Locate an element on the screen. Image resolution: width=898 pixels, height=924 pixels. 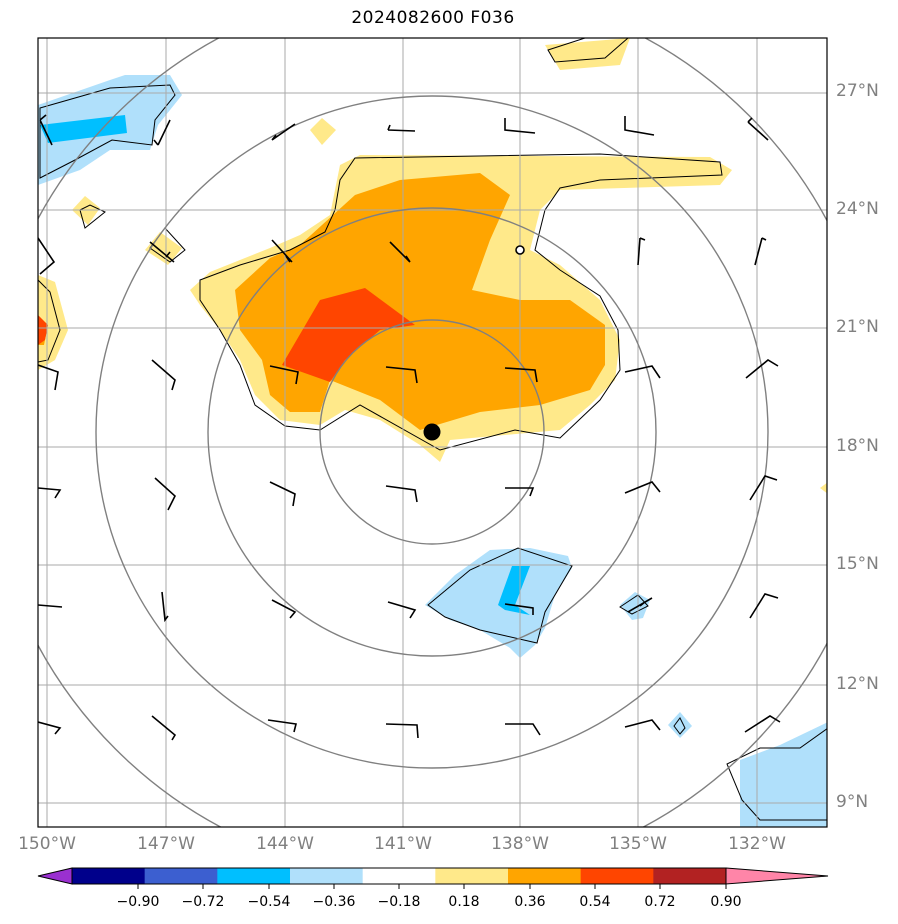
lat-label-24n: 24°N is located at coordinates (857, 209).